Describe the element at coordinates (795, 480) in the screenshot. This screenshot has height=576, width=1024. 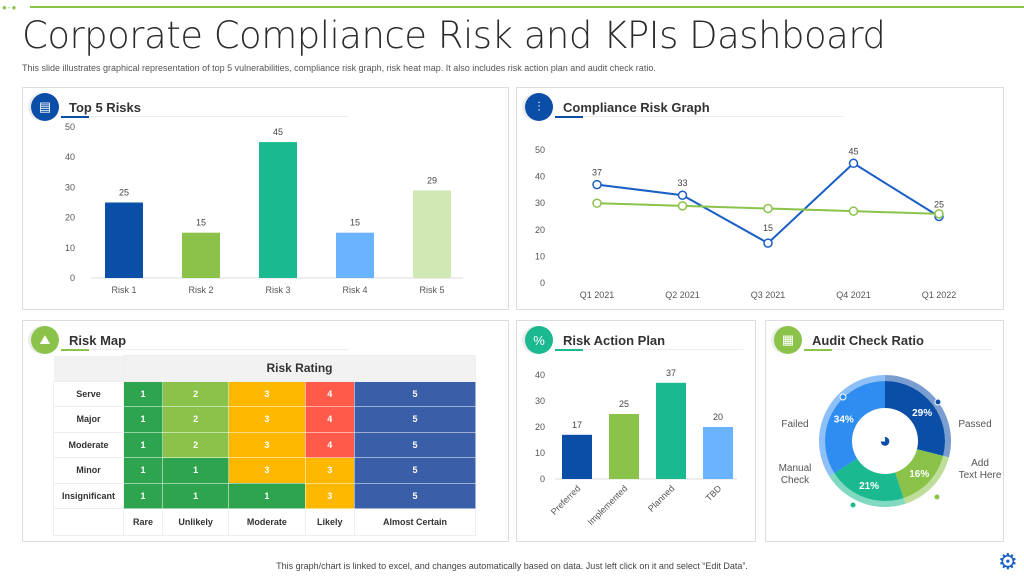
I see `legend-label-manual: Check` at that location.